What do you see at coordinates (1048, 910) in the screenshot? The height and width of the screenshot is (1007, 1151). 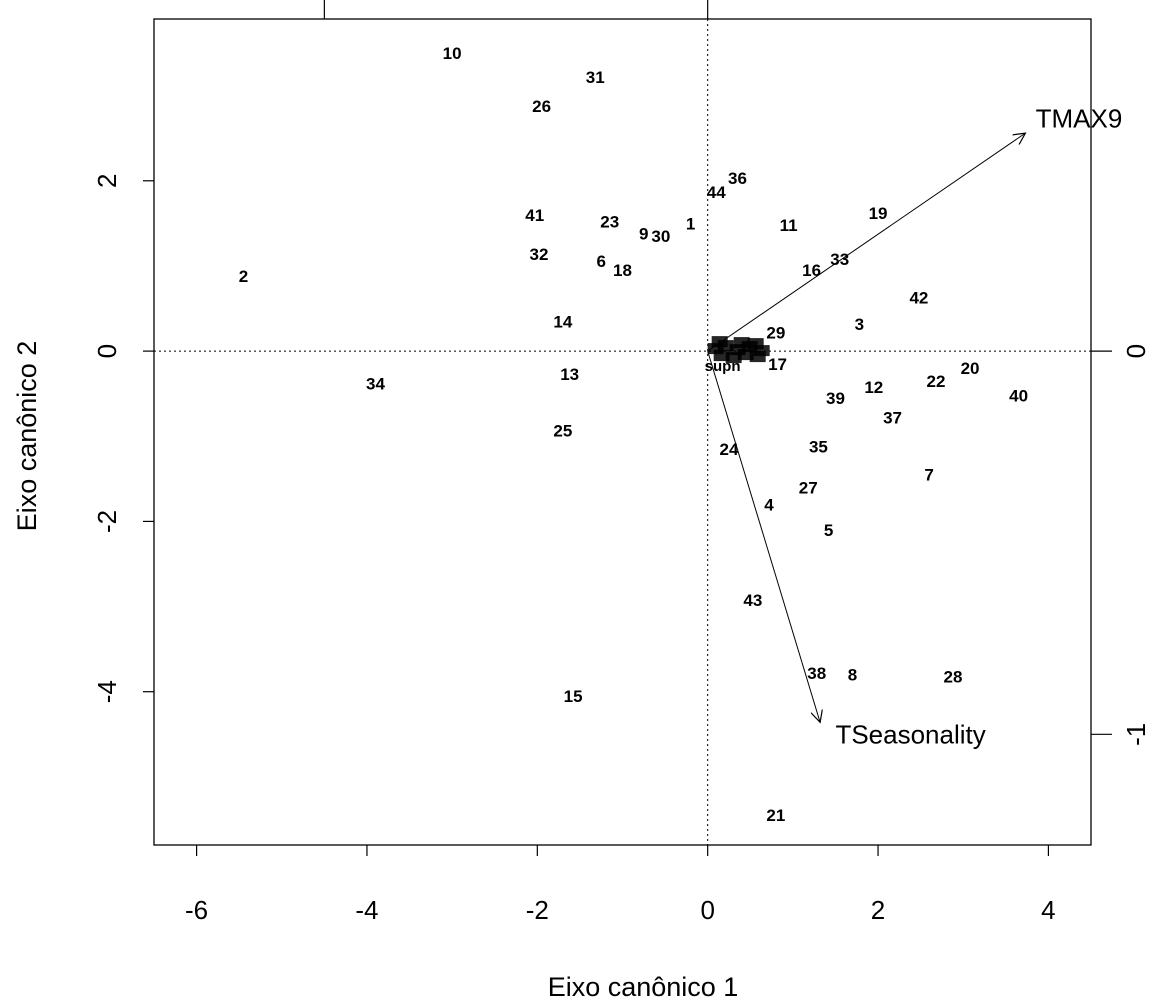 I see `x-tick-label: 4` at bounding box center [1048, 910].